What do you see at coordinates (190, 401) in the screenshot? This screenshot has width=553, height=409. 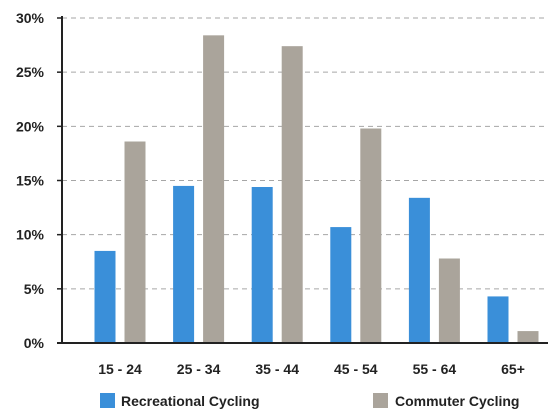 I see `legend-label: Recreational Cycling` at bounding box center [190, 401].